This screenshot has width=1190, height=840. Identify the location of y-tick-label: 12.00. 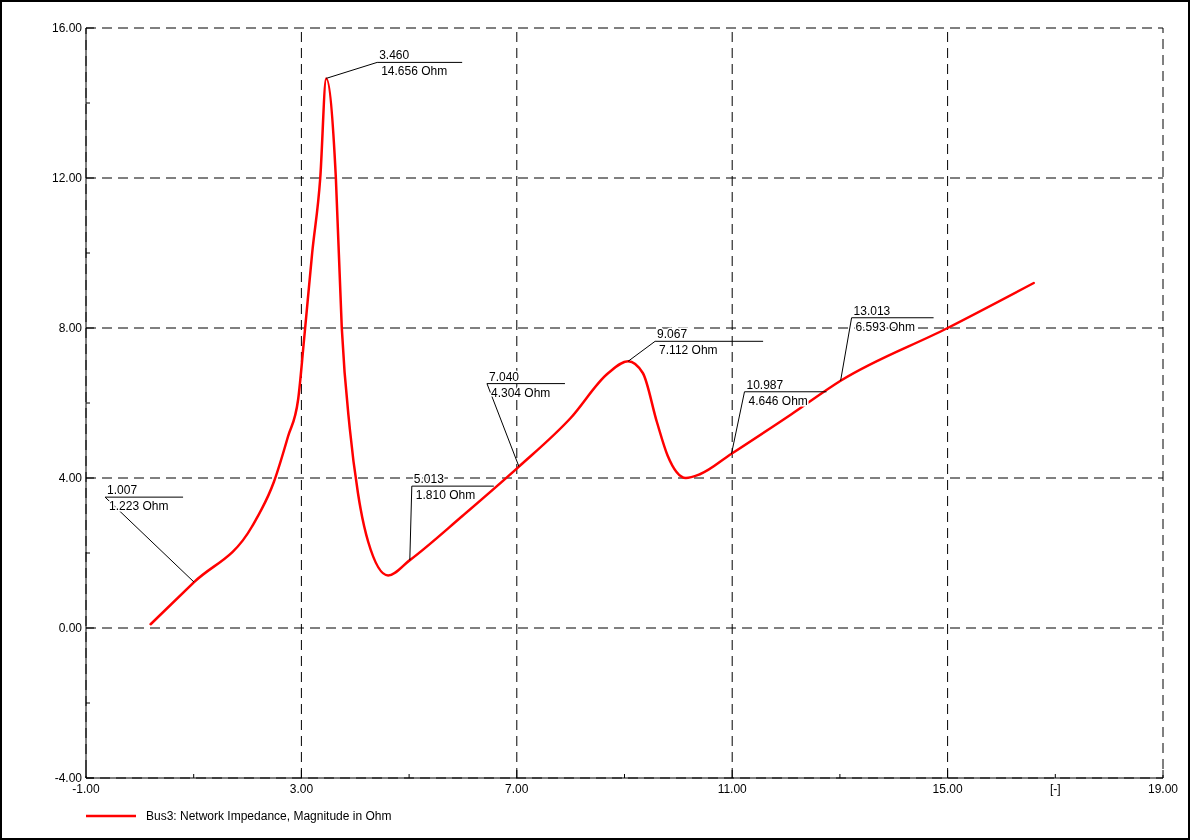
(67, 178).